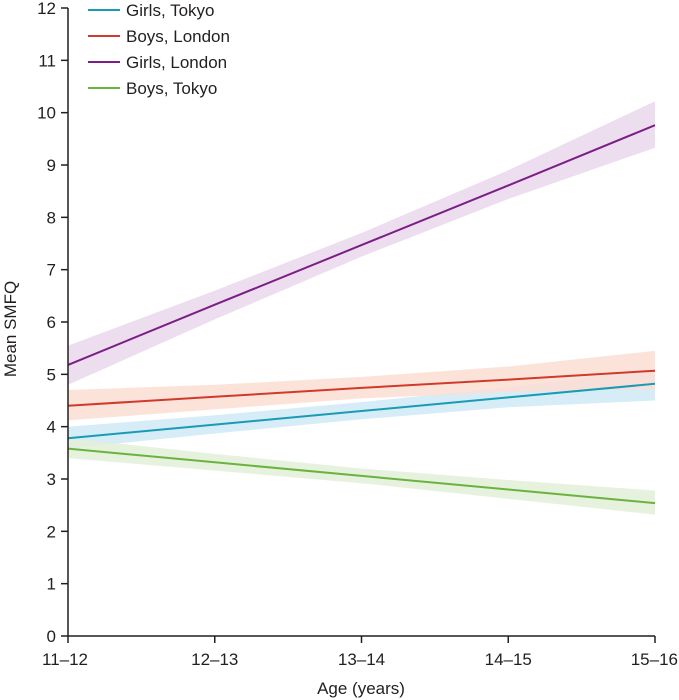 This screenshot has width=679, height=700. I want to click on y-tick-label: 7, so click(51, 270).